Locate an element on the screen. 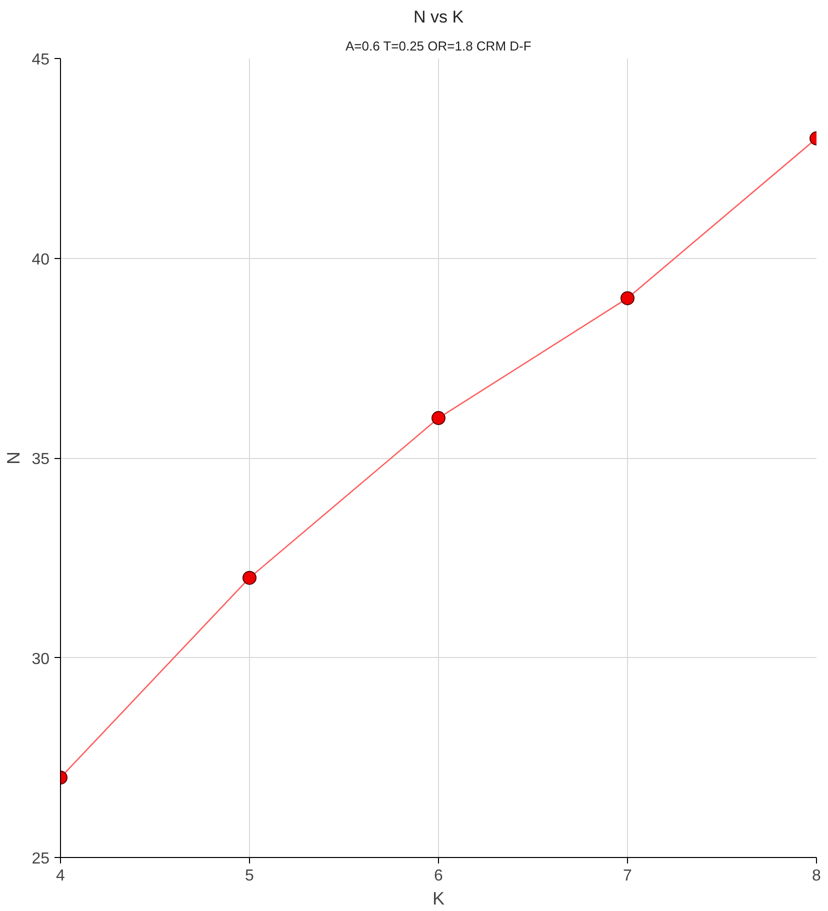 This screenshot has width=828, height=911. x-tick-label: 6 is located at coordinates (439, 876).